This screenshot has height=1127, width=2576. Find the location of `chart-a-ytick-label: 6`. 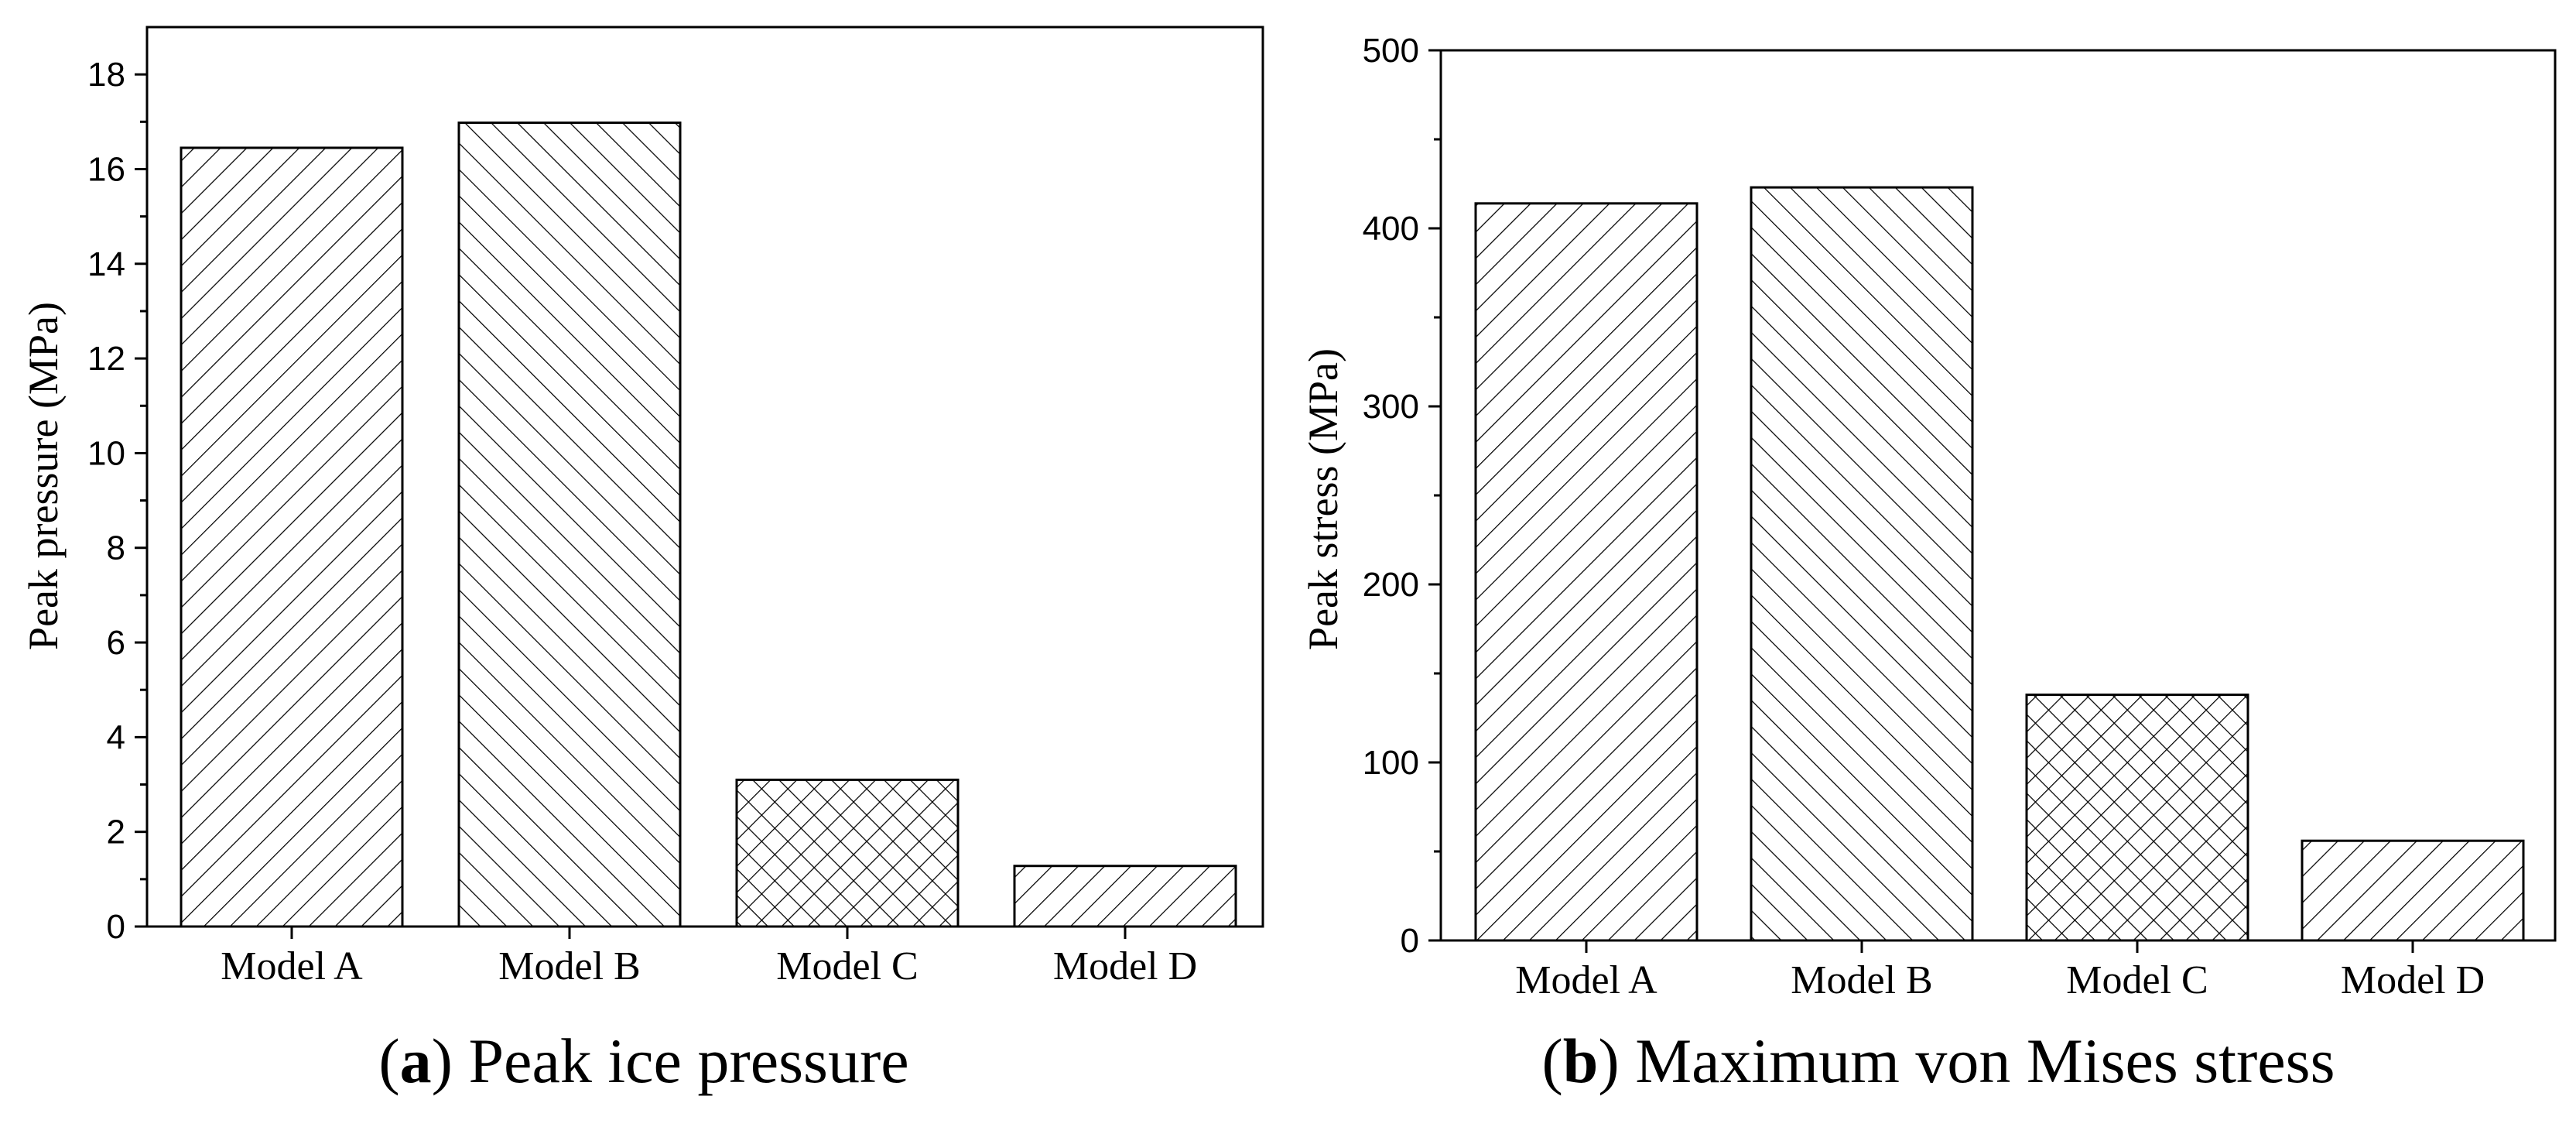

chart-a-ytick-label: 6 is located at coordinates (116, 643).